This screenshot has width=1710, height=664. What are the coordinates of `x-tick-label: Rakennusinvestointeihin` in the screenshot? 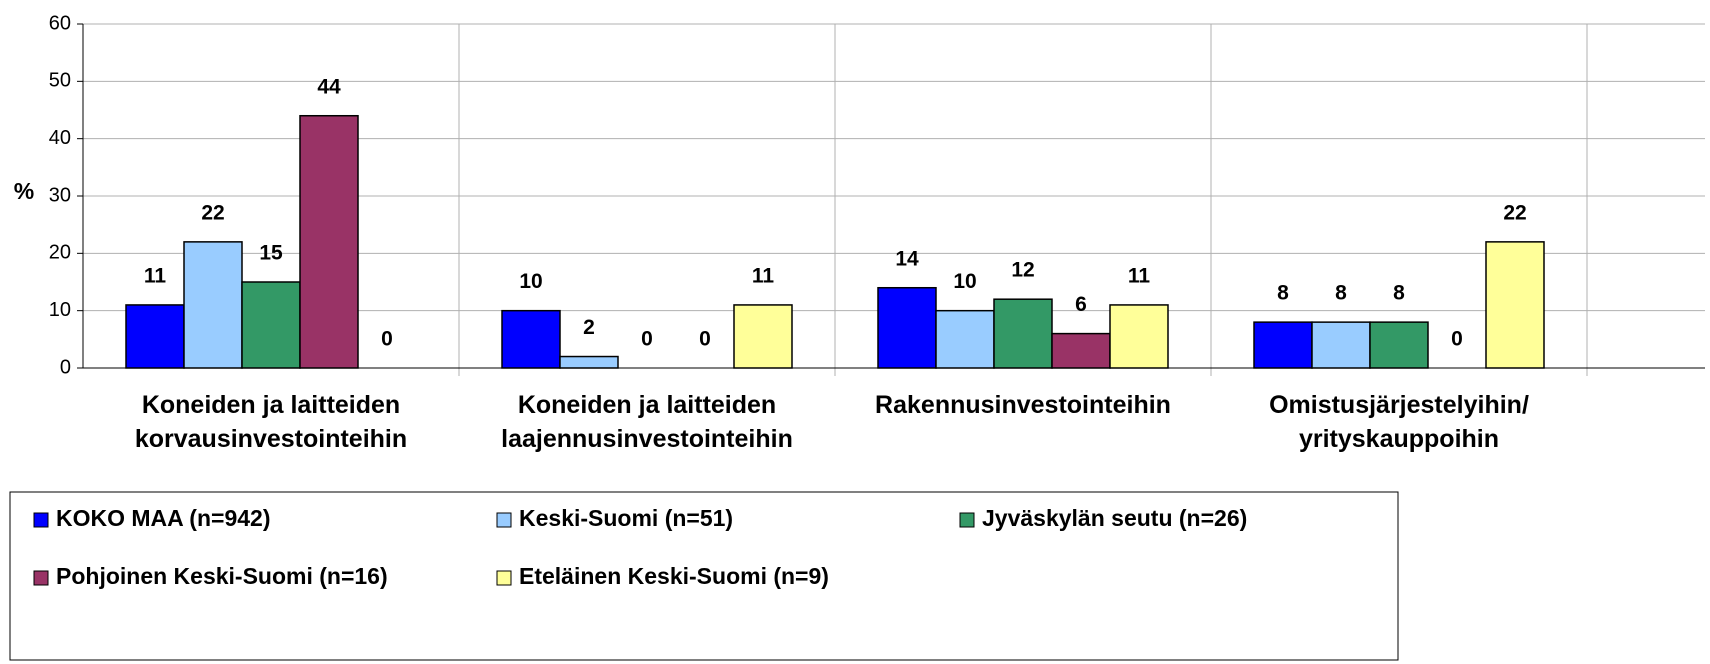 It's located at (1023, 405).